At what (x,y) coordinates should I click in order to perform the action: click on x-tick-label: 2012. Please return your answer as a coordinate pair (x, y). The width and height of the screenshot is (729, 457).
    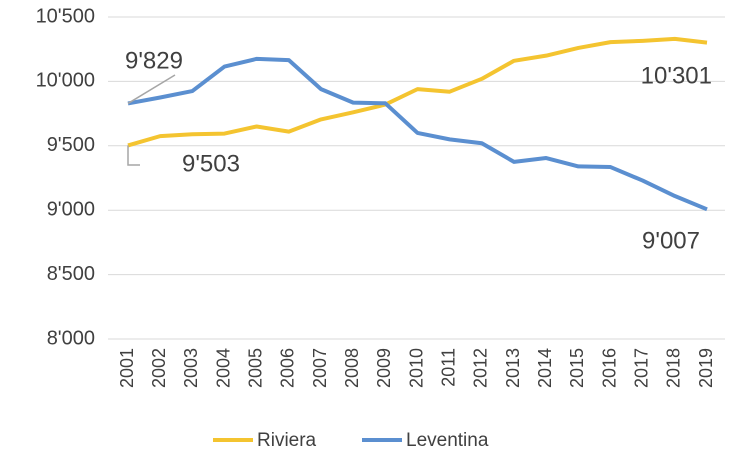
    Looking at the image, I should click on (481, 368).